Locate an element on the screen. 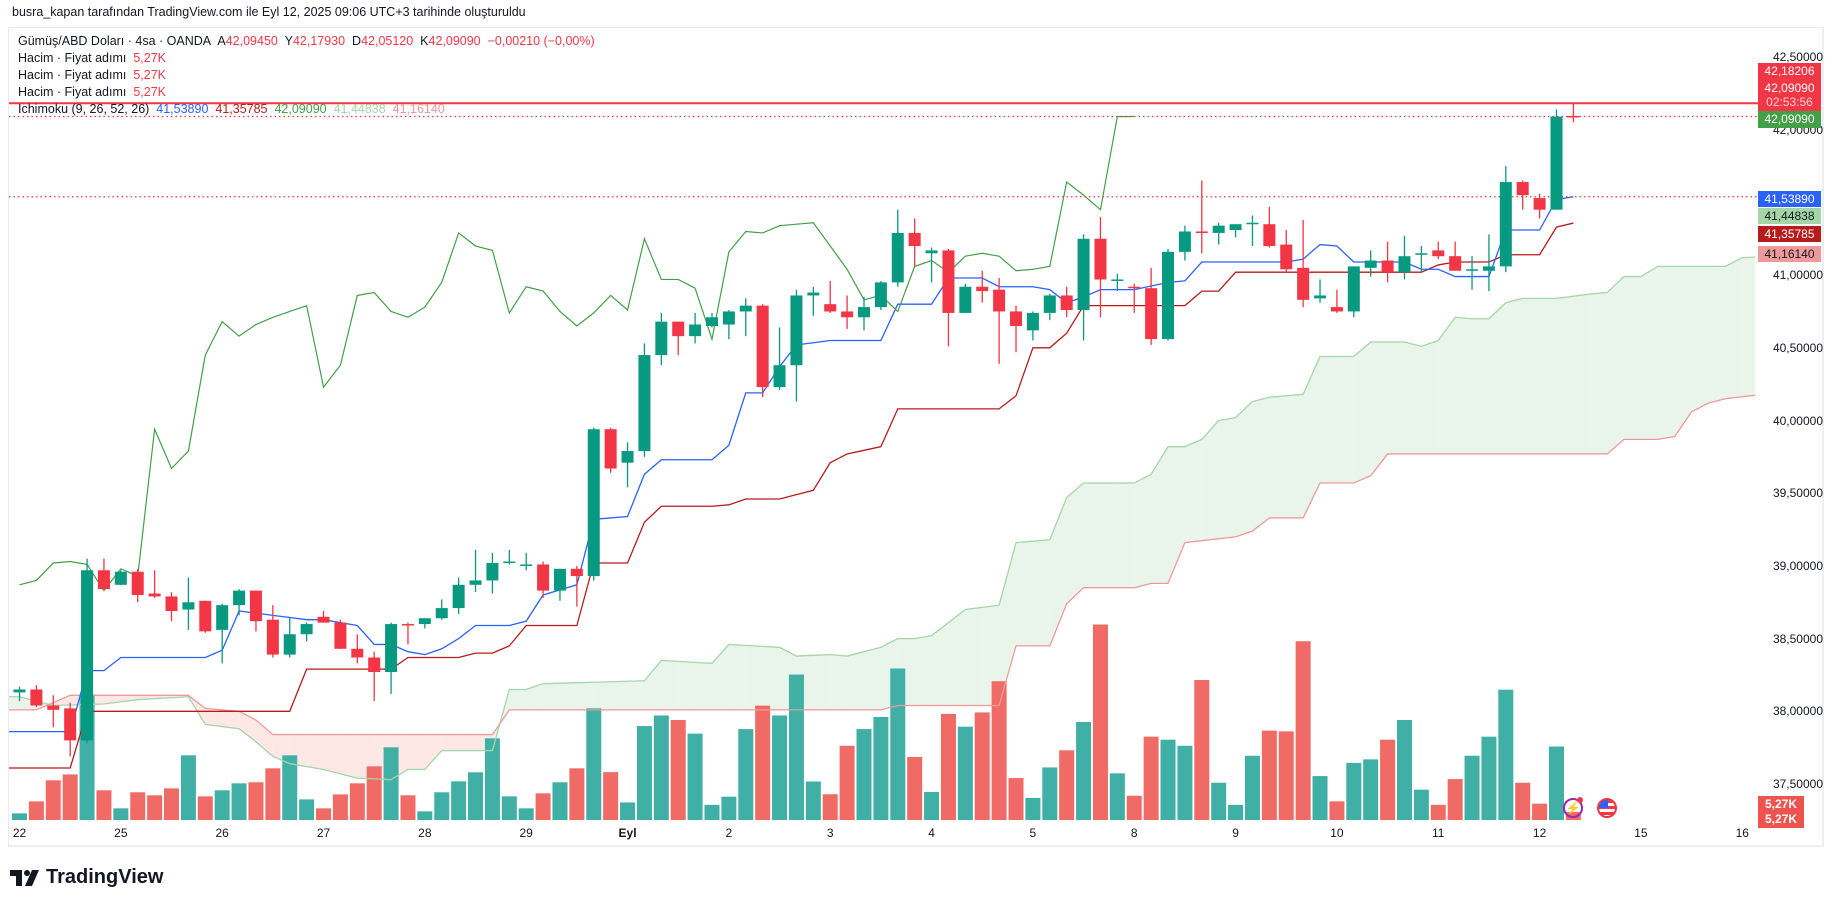 The width and height of the screenshot is (1835, 909). volume-axis-label: 5,27K 5,27K is located at coordinates (1781, 812).